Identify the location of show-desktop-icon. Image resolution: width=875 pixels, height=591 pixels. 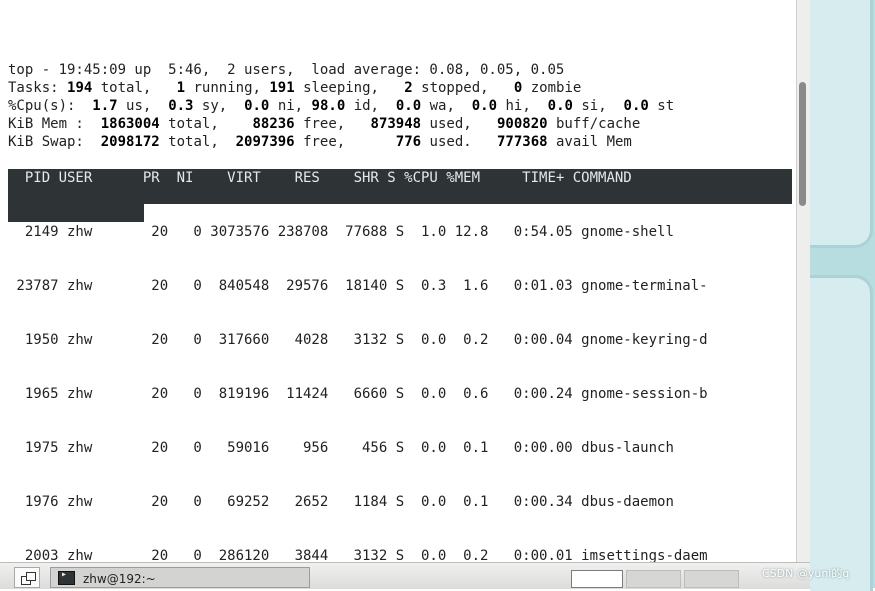
(27, 577).